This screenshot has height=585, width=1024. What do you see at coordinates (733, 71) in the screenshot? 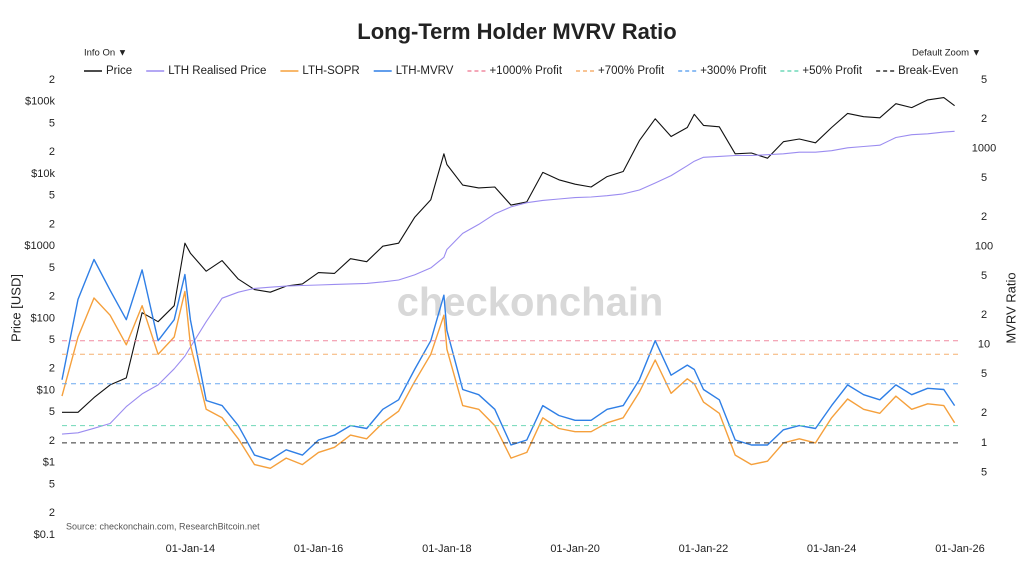
I see `legend-label: +300% Profit` at bounding box center [733, 71].